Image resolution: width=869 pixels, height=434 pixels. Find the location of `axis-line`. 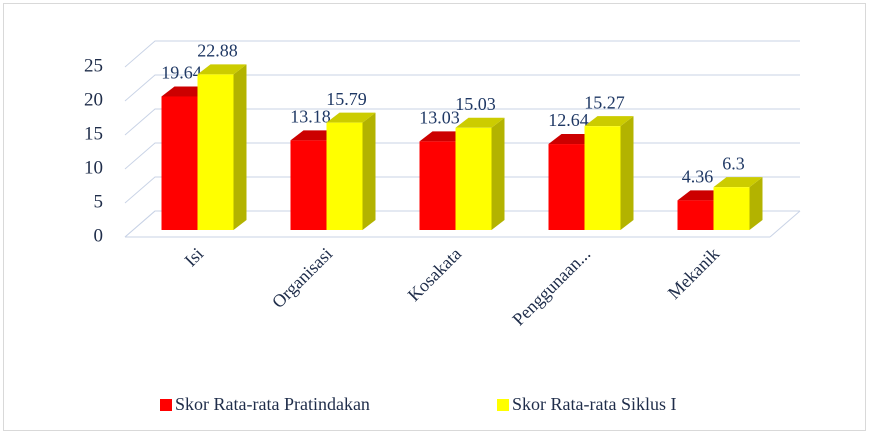

axis-line is located at coordinates (785, 224).